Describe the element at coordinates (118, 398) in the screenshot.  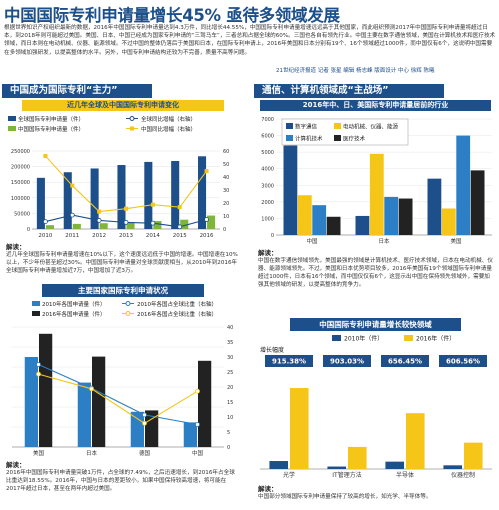
I see `line-share-2016` at that location.